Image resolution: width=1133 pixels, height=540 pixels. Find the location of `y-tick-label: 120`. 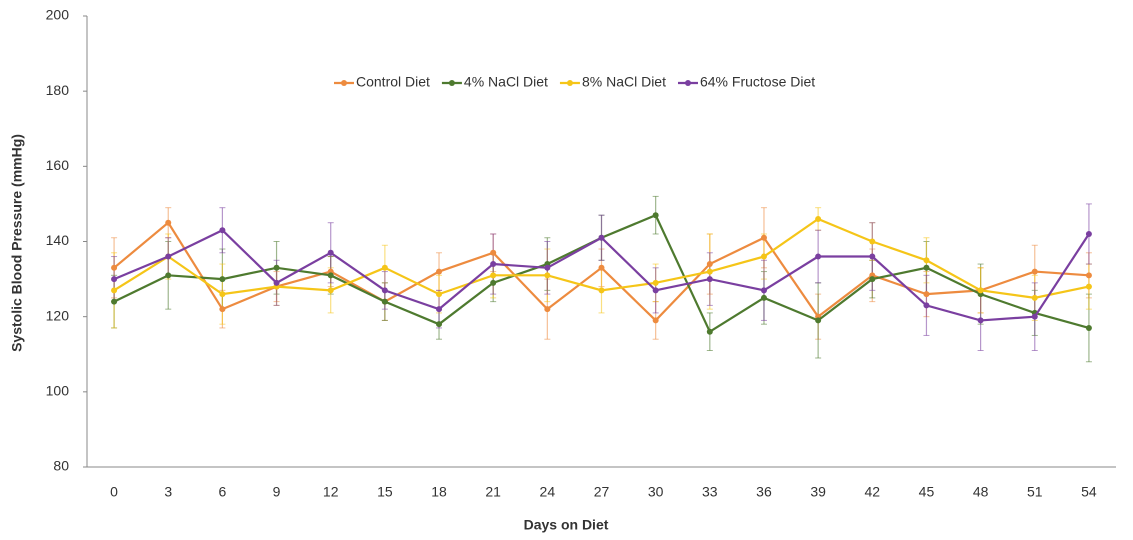

y-tick-label: 120 is located at coordinates (58, 315).